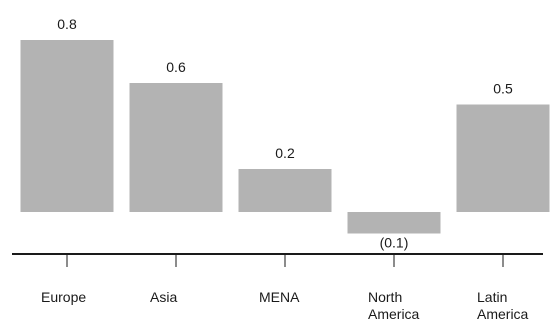 The height and width of the screenshot is (329, 555). I want to click on data-label-mena: 0.2, so click(285, 153).